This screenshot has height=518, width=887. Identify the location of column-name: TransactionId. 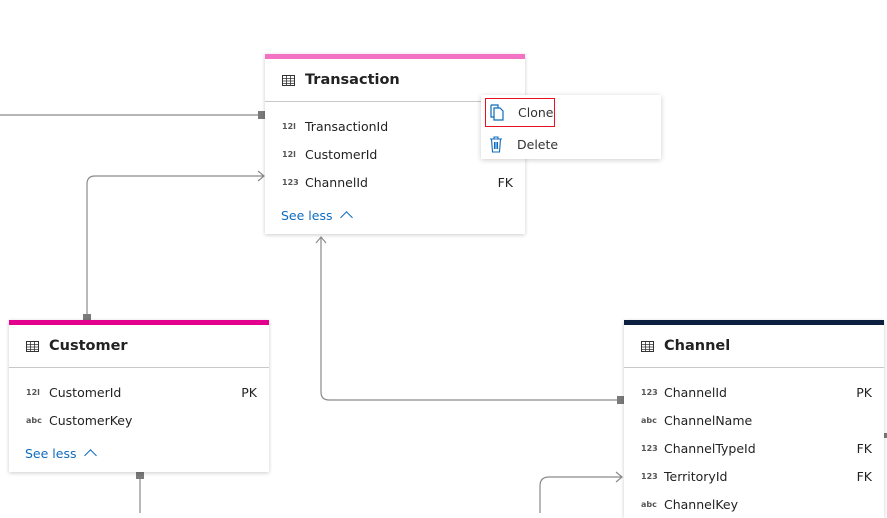
(347, 126).